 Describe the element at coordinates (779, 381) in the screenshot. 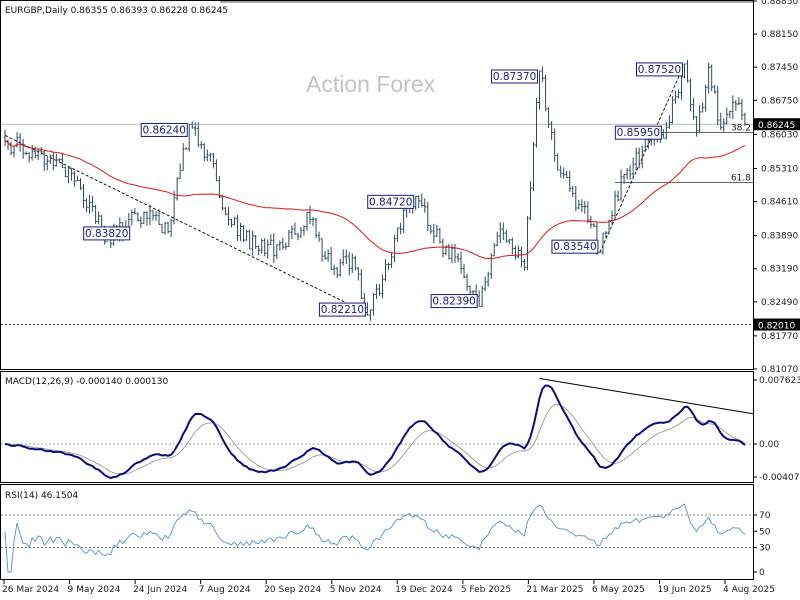

I see `macd-y-tick-label: 0.007623` at that location.